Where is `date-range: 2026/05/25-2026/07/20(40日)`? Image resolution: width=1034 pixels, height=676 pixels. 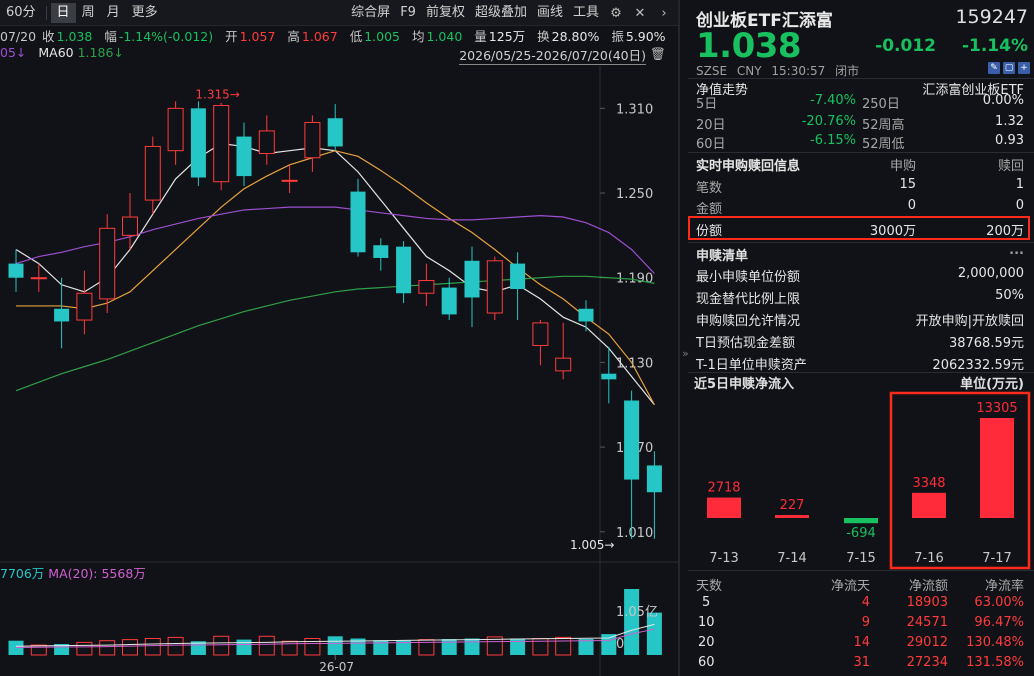 date-range: 2026/05/25-2026/07/20(40日) is located at coordinates (552, 55).